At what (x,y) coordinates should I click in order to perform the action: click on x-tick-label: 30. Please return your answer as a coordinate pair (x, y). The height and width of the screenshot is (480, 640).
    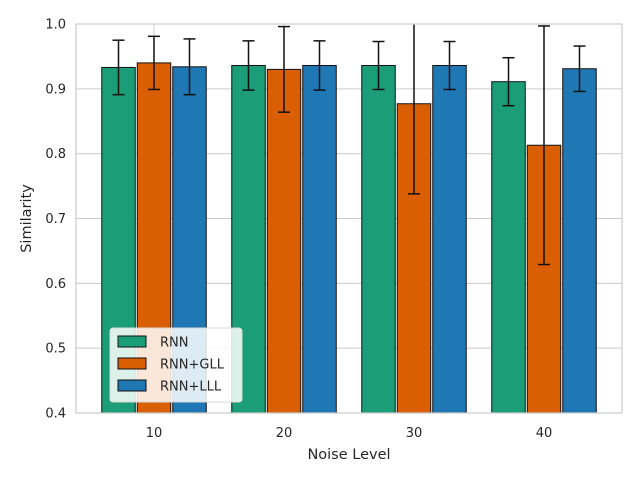
    Looking at the image, I should click on (414, 433).